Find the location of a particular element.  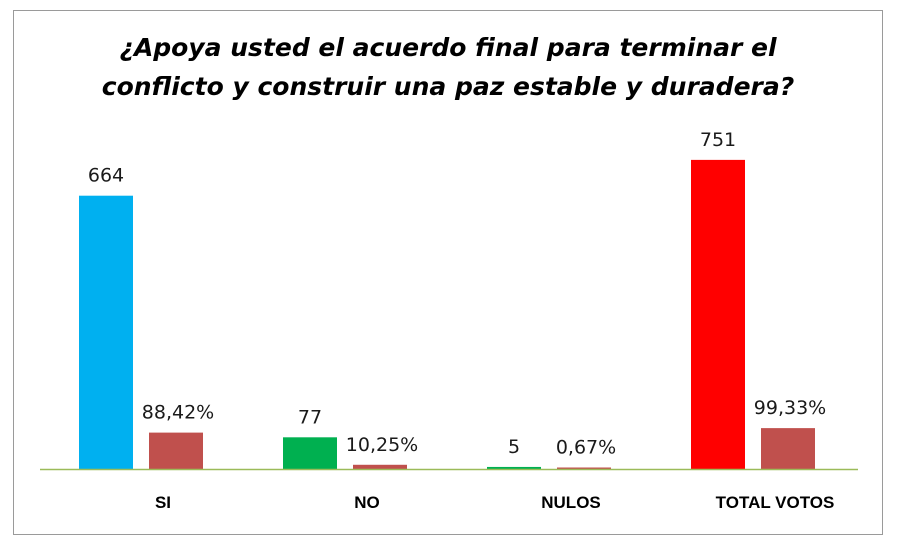

data-label-count: 751 is located at coordinates (718, 140).